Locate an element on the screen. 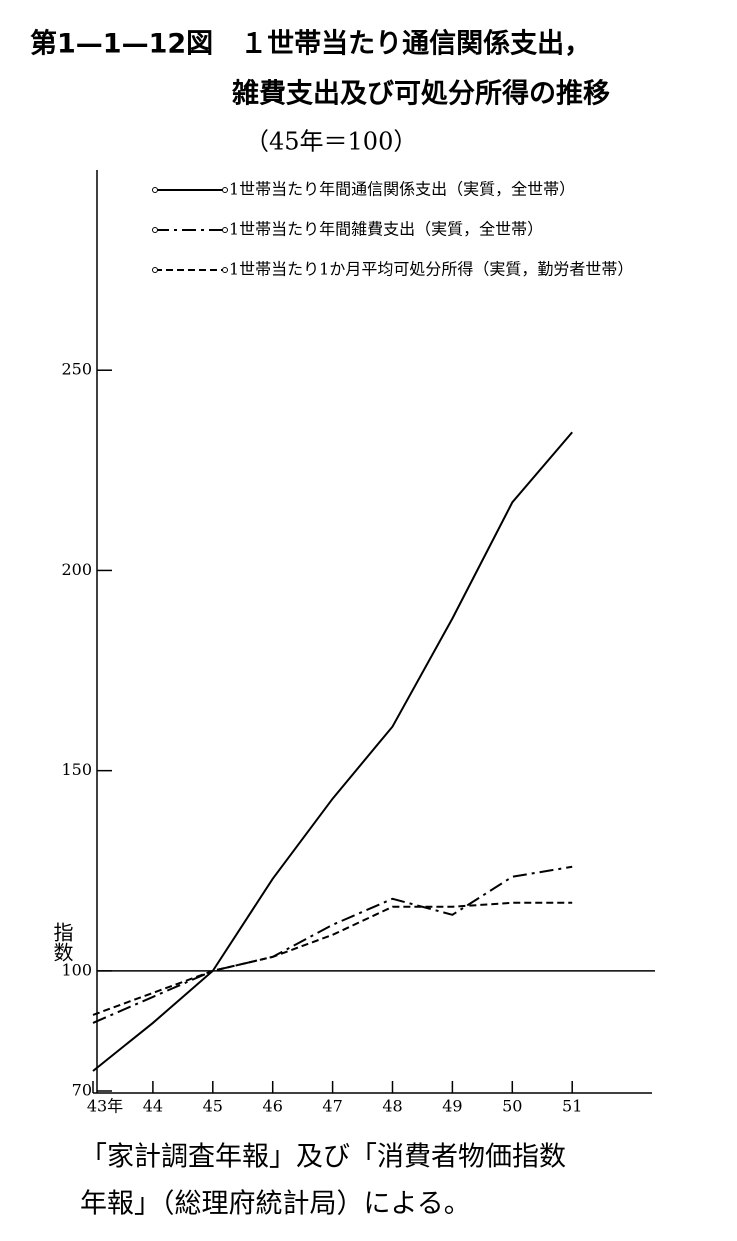  x-tick-label: 46 is located at coordinates (273, 1106).